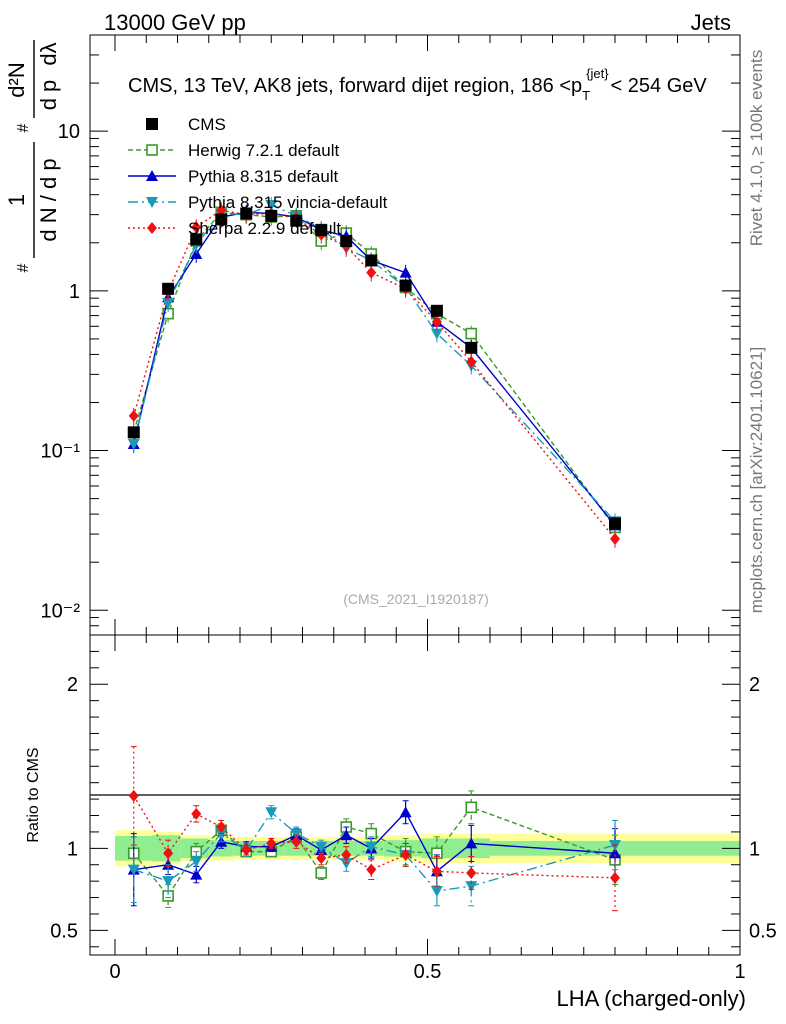 Image resolution: width=786 pixels, height=1024 pixels. What do you see at coordinates (33, 794) in the screenshot?
I see `ratio-ylabel: Ratio to CMS` at bounding box center [33, 794].